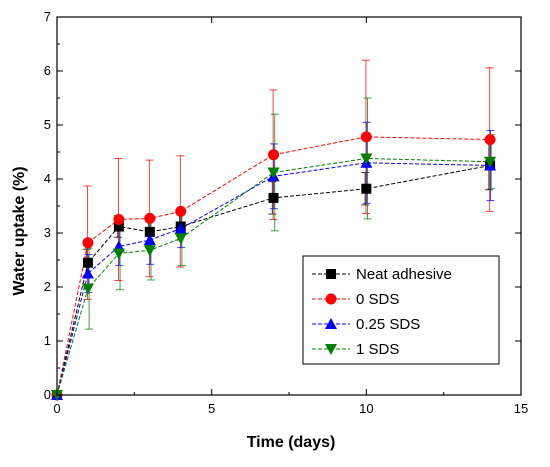  I want to click on y-tick-label: 5, so click(47, 124).